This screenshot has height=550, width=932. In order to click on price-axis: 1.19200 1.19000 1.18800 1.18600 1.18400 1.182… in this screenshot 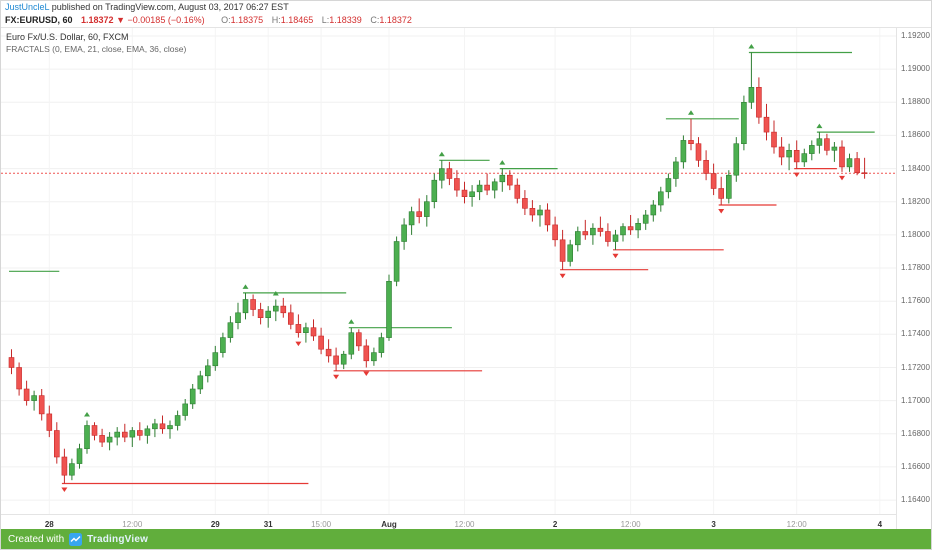, I will do `click(913, 280)`.